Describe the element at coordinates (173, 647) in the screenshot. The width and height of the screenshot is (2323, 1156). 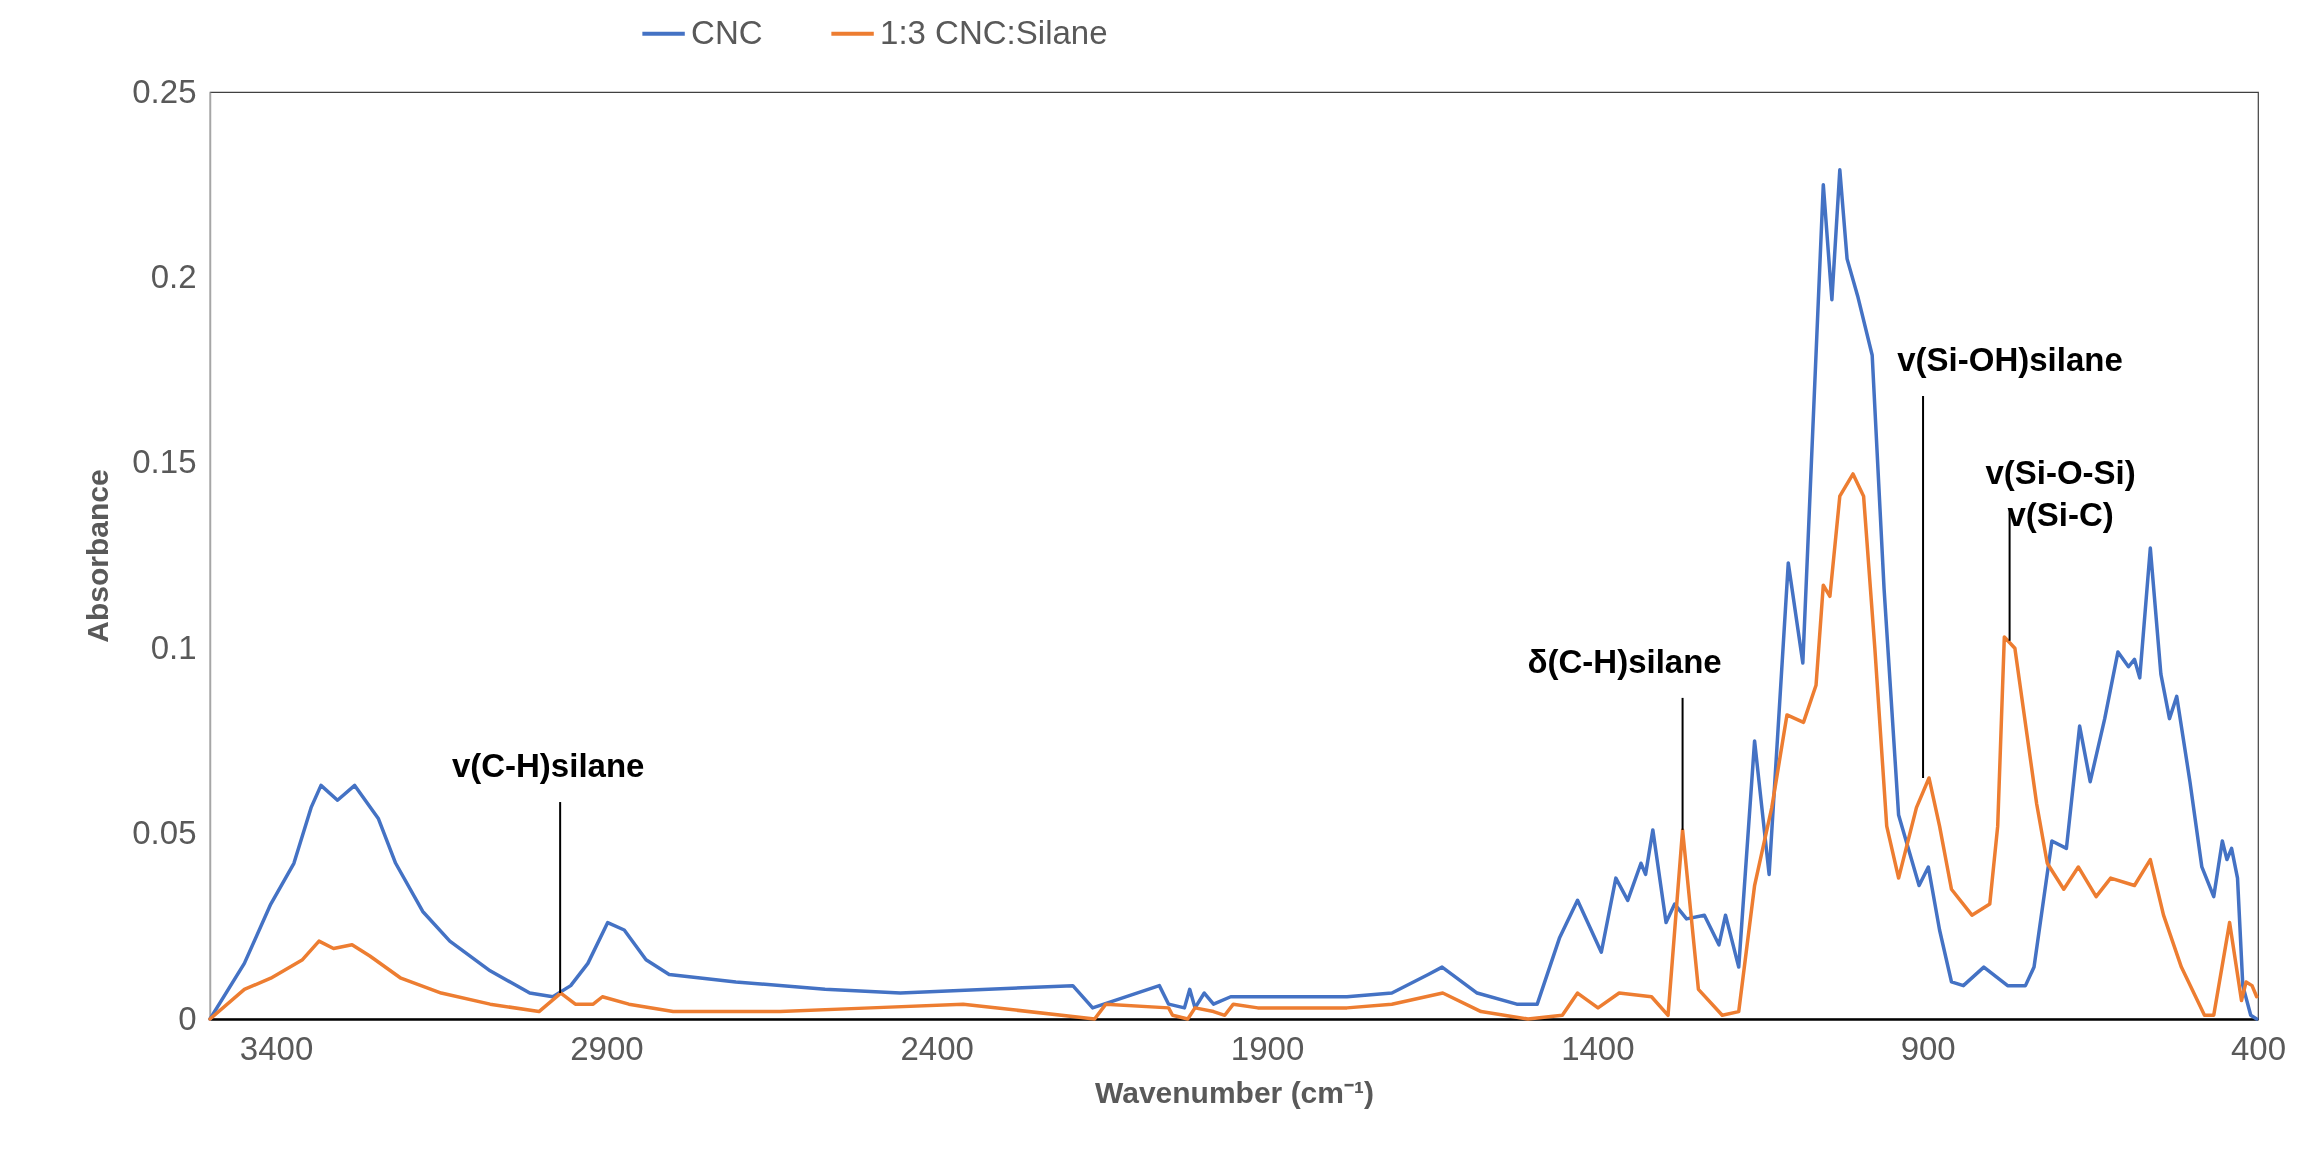
I see `y-tick-label: 0.1` at that location.